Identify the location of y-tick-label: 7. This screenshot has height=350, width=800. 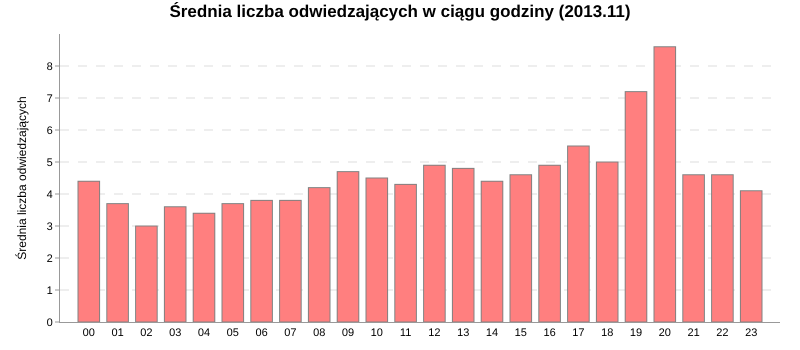
(49, 98).